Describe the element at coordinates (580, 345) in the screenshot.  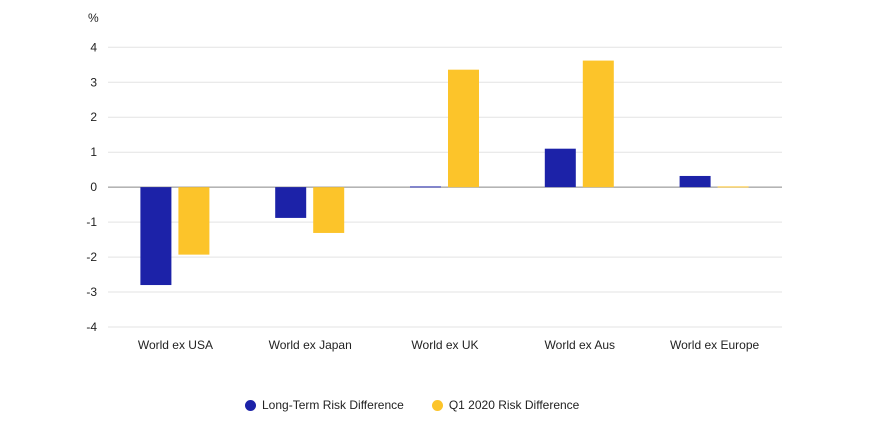
I see `x-tick-label: World ex Aus` at that location.